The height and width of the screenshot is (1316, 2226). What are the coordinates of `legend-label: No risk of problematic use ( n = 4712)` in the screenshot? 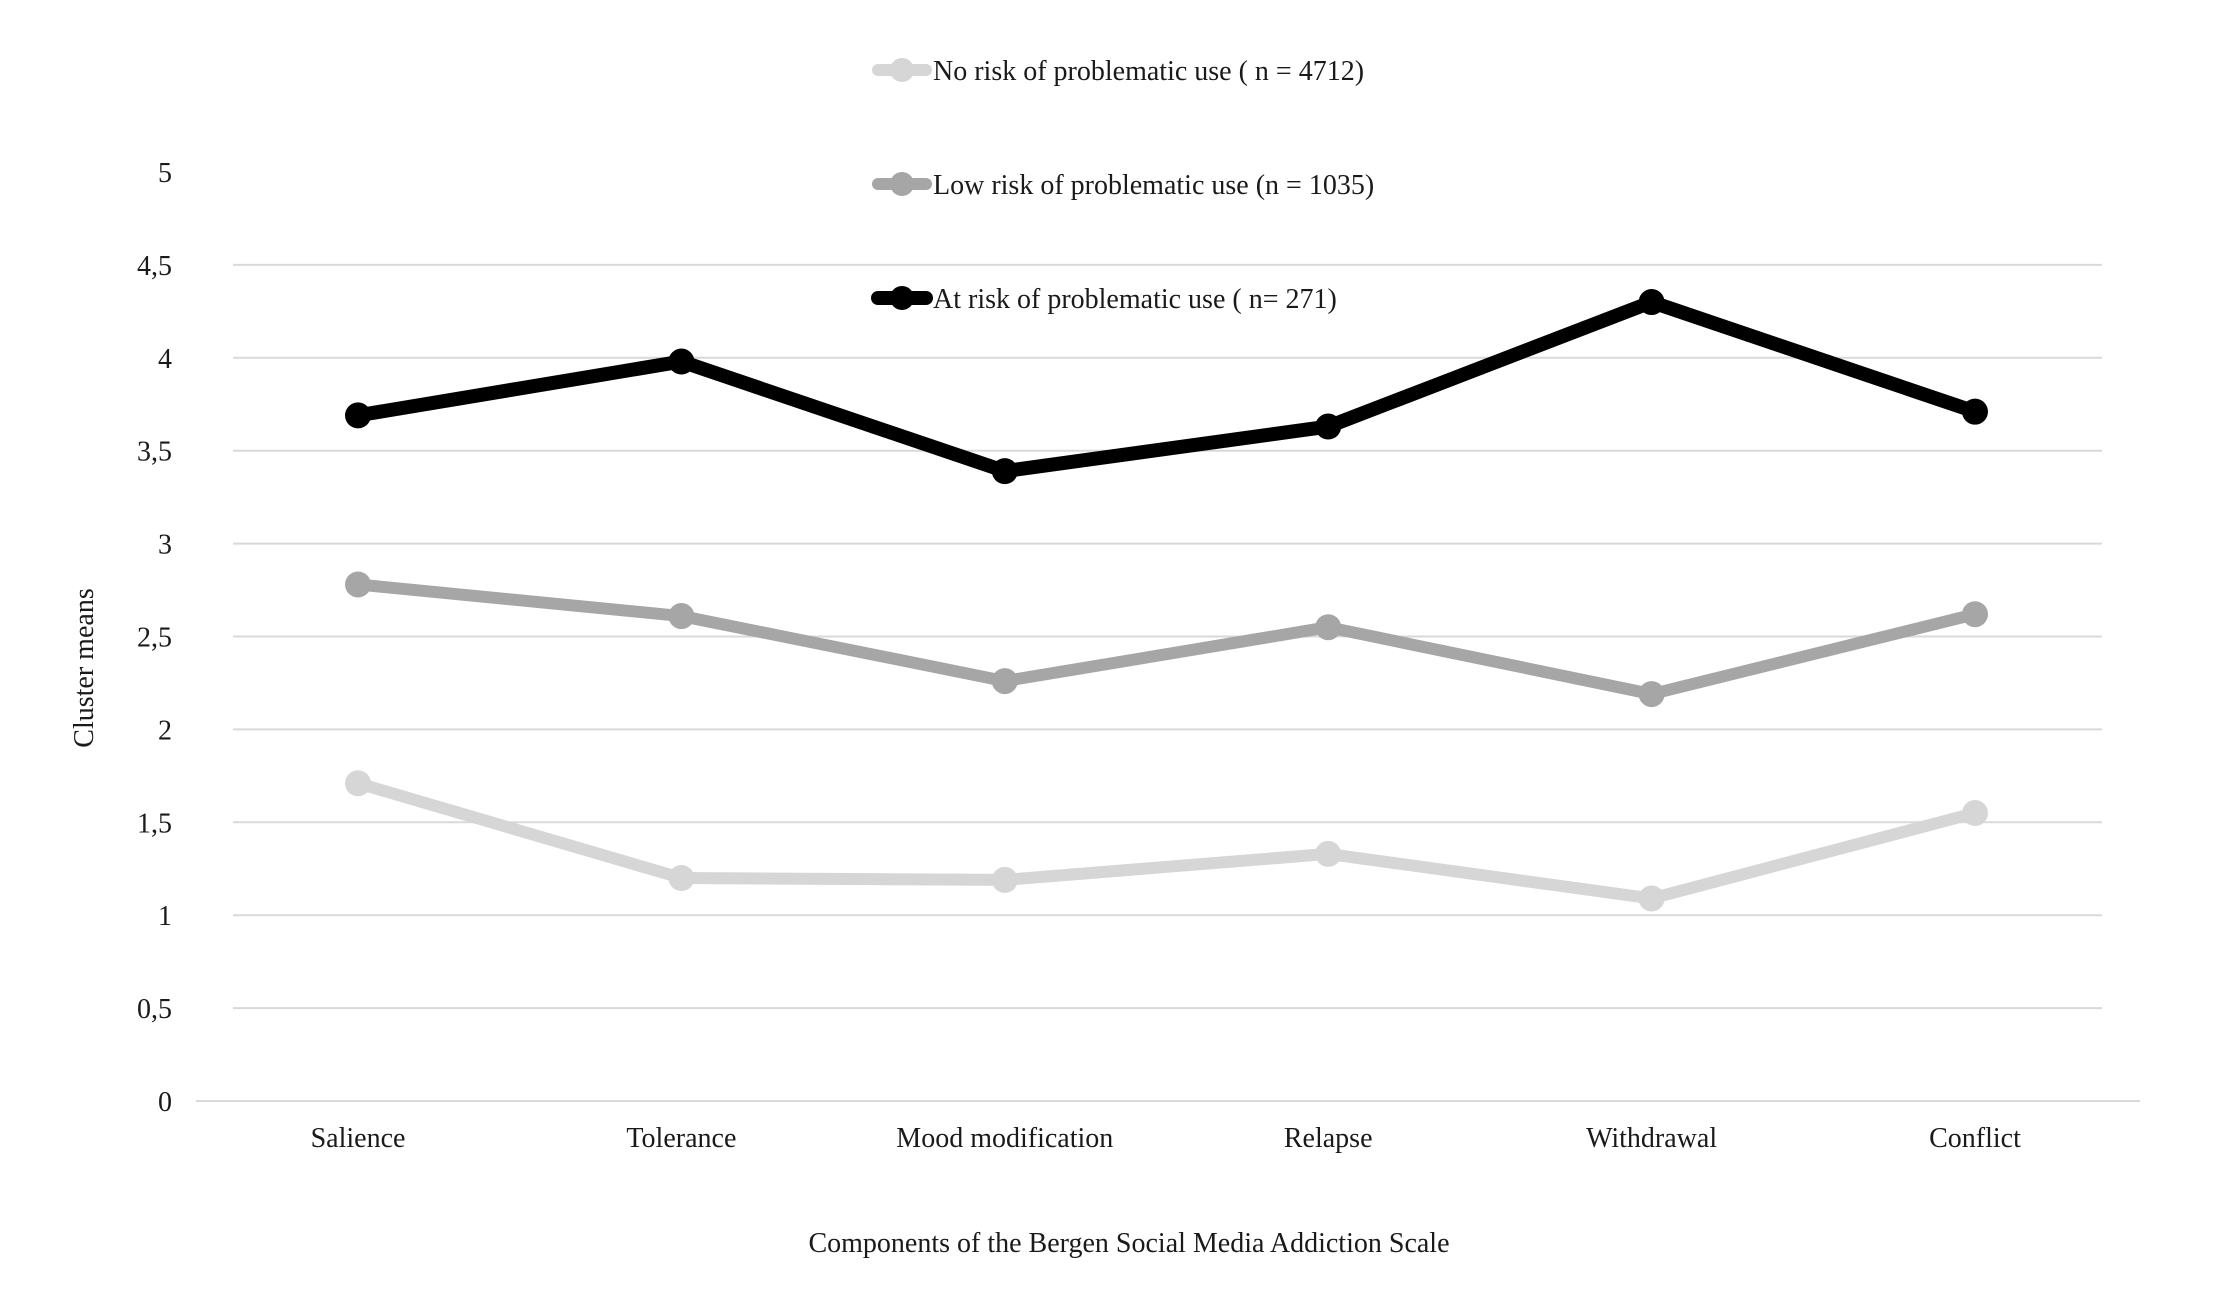 It's located at (1148, 71).